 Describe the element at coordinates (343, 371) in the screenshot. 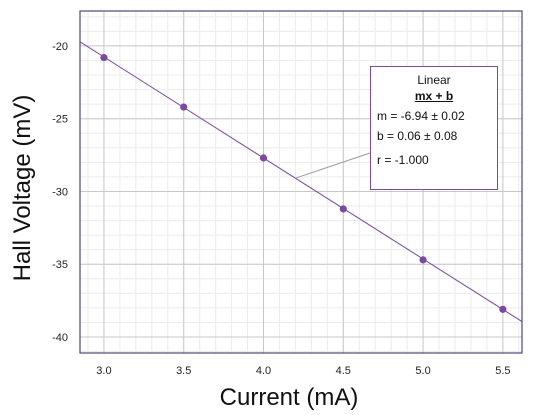

I see `x-tick-label: 4.5` at that location.